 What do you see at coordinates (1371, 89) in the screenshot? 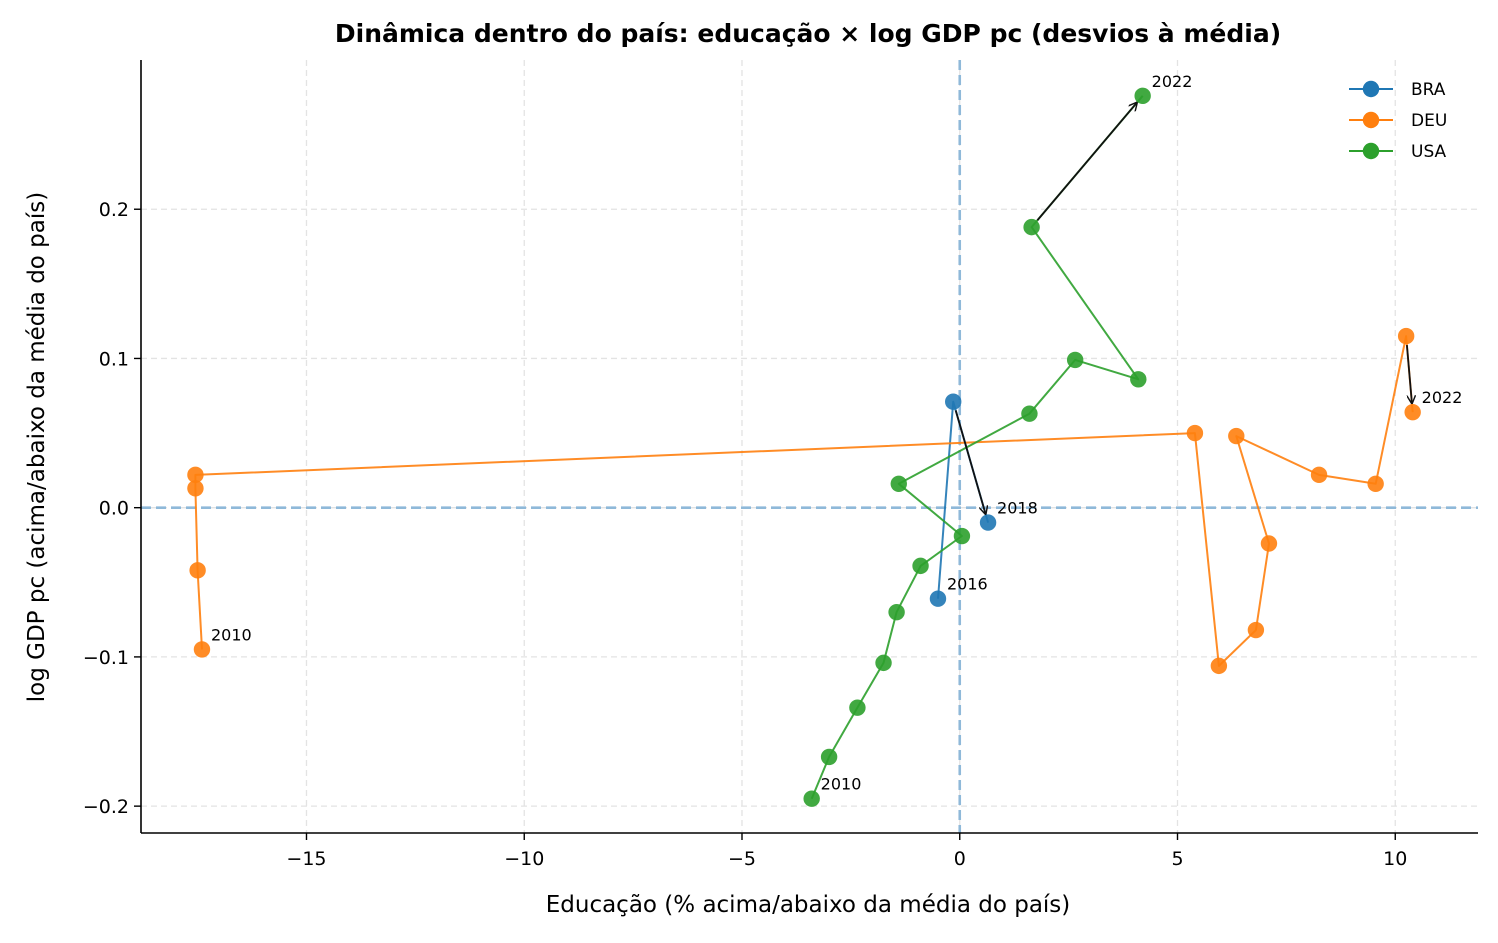
I see `legend-marker-bra` at bounding box center [1371, 89].